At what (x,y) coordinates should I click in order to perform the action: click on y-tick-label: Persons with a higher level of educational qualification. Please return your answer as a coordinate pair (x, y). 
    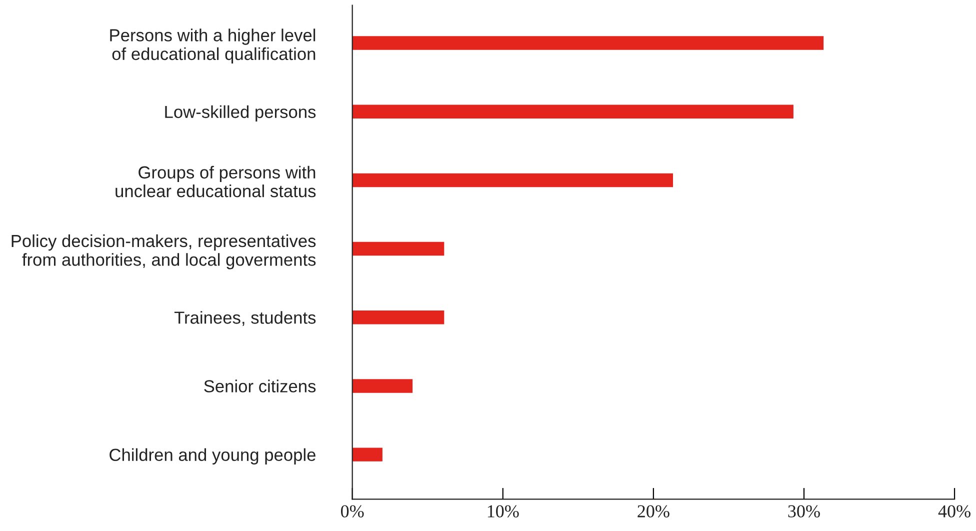
    Looking at the image, I should click on (213, 46).